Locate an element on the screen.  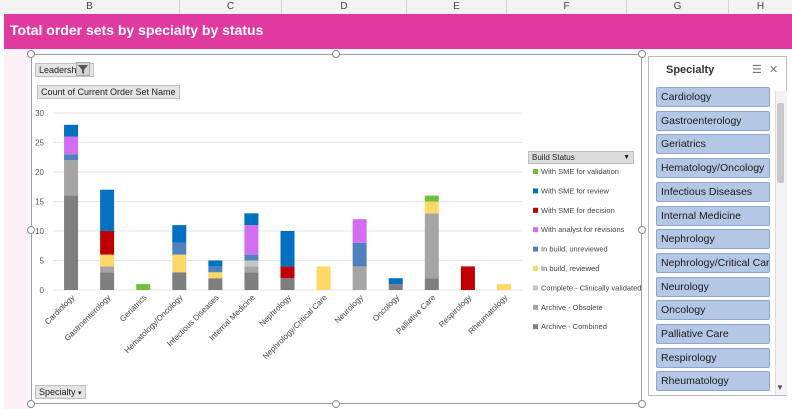
slicer-item: Cardiology is located at coordinates (713, 97).